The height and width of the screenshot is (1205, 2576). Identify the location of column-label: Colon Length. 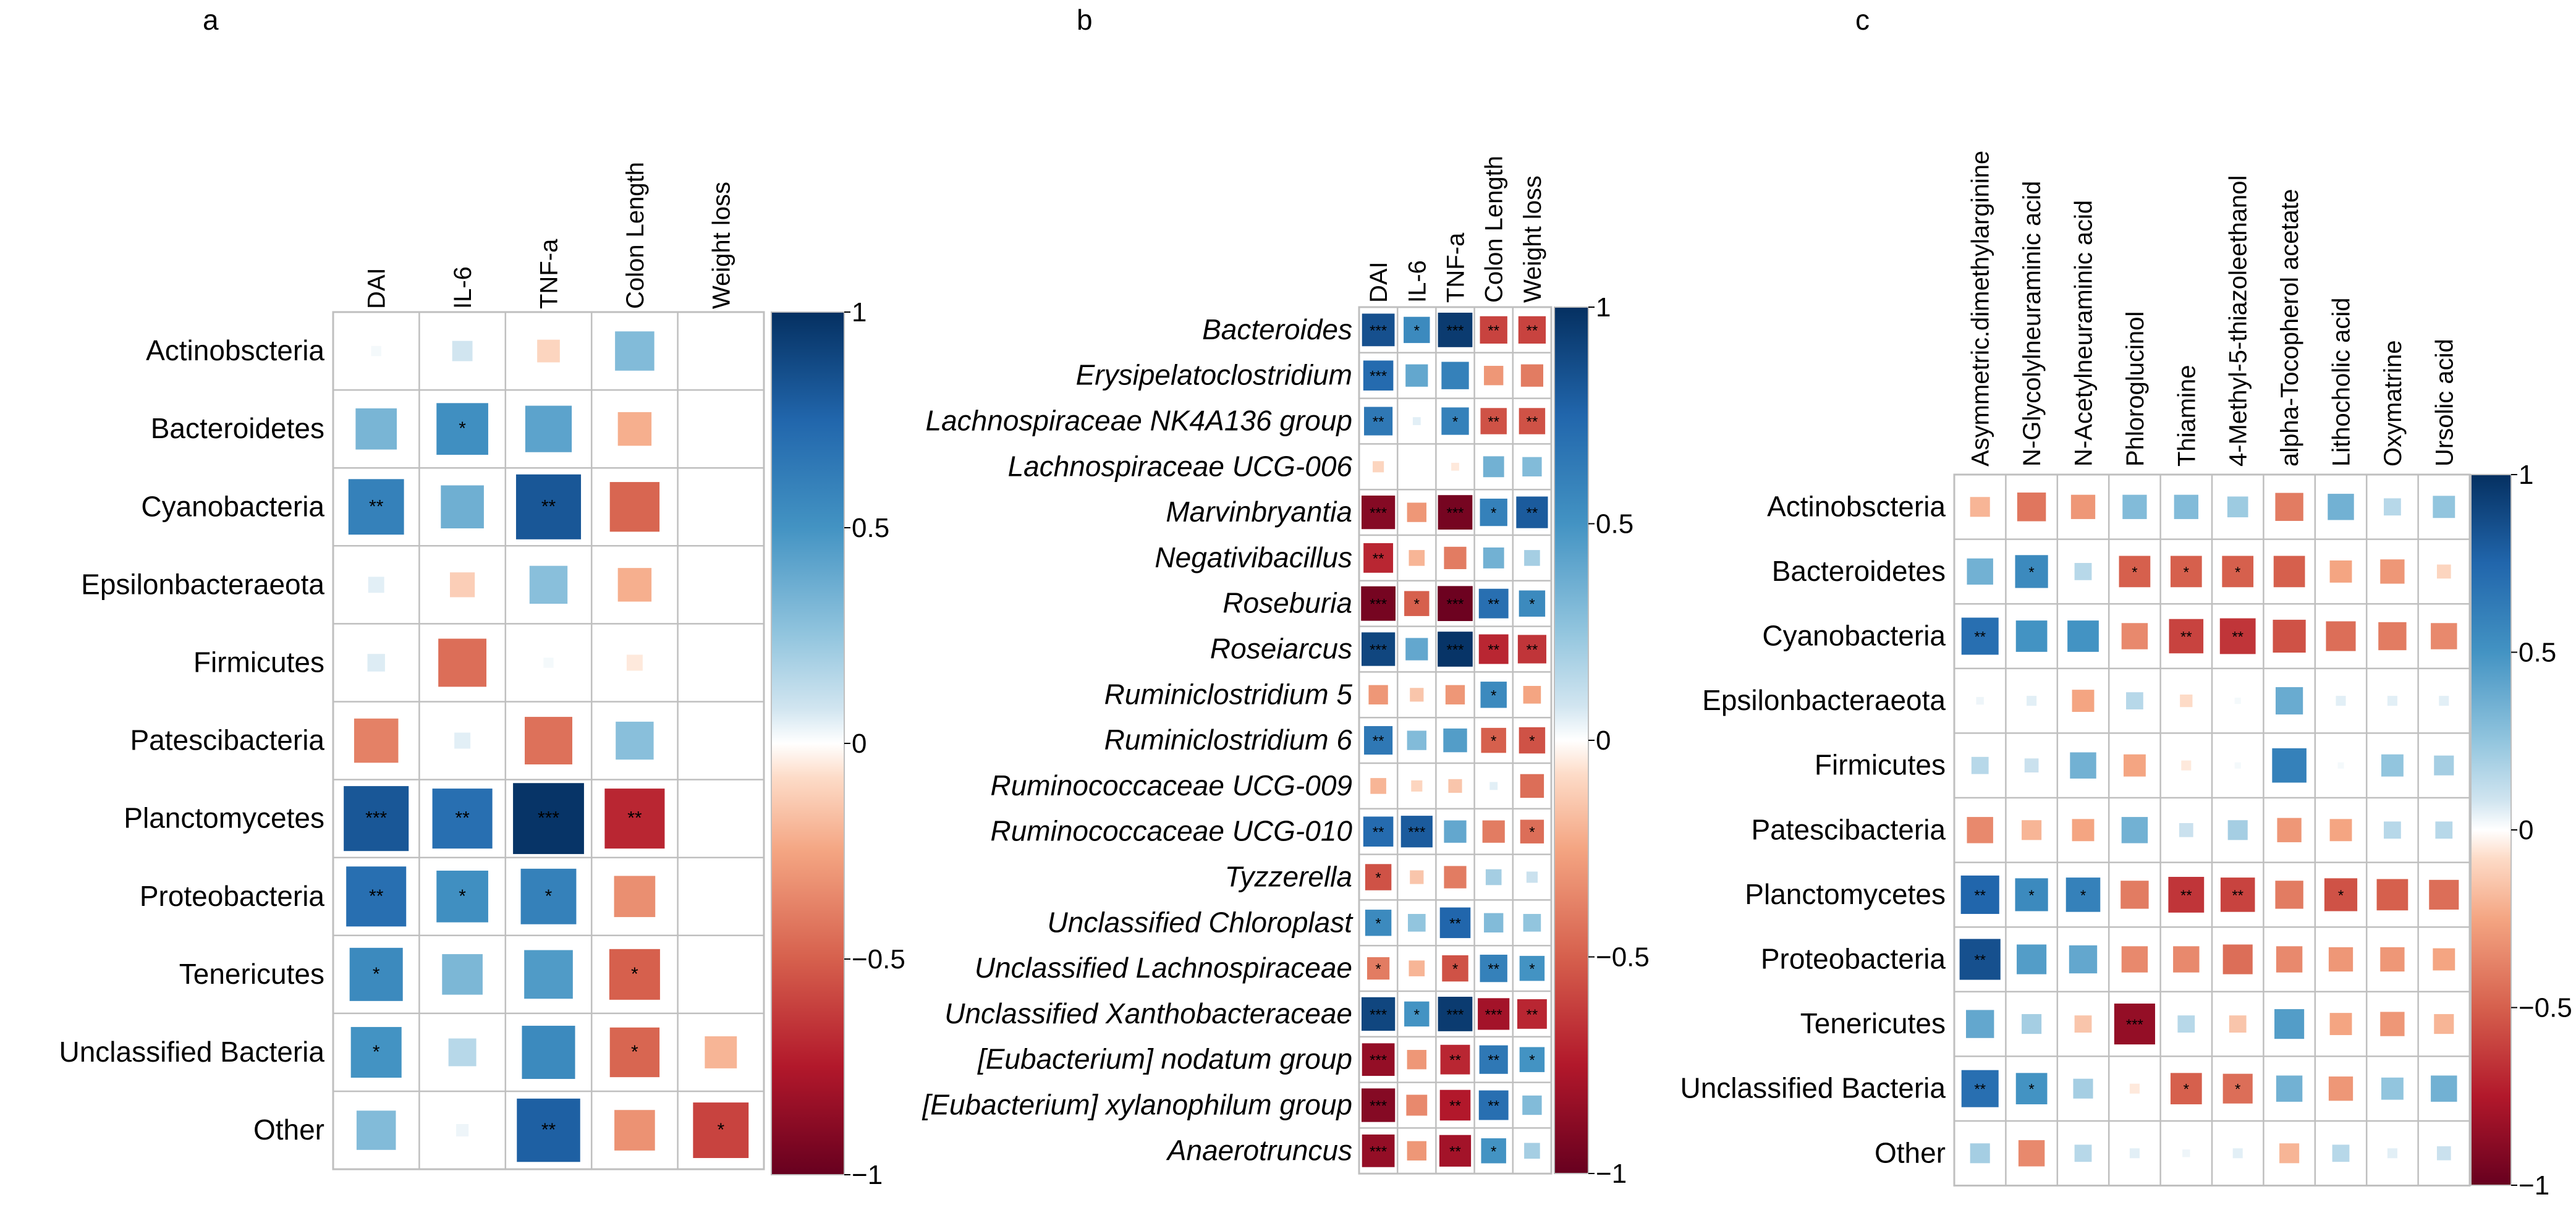
(1494, 229).